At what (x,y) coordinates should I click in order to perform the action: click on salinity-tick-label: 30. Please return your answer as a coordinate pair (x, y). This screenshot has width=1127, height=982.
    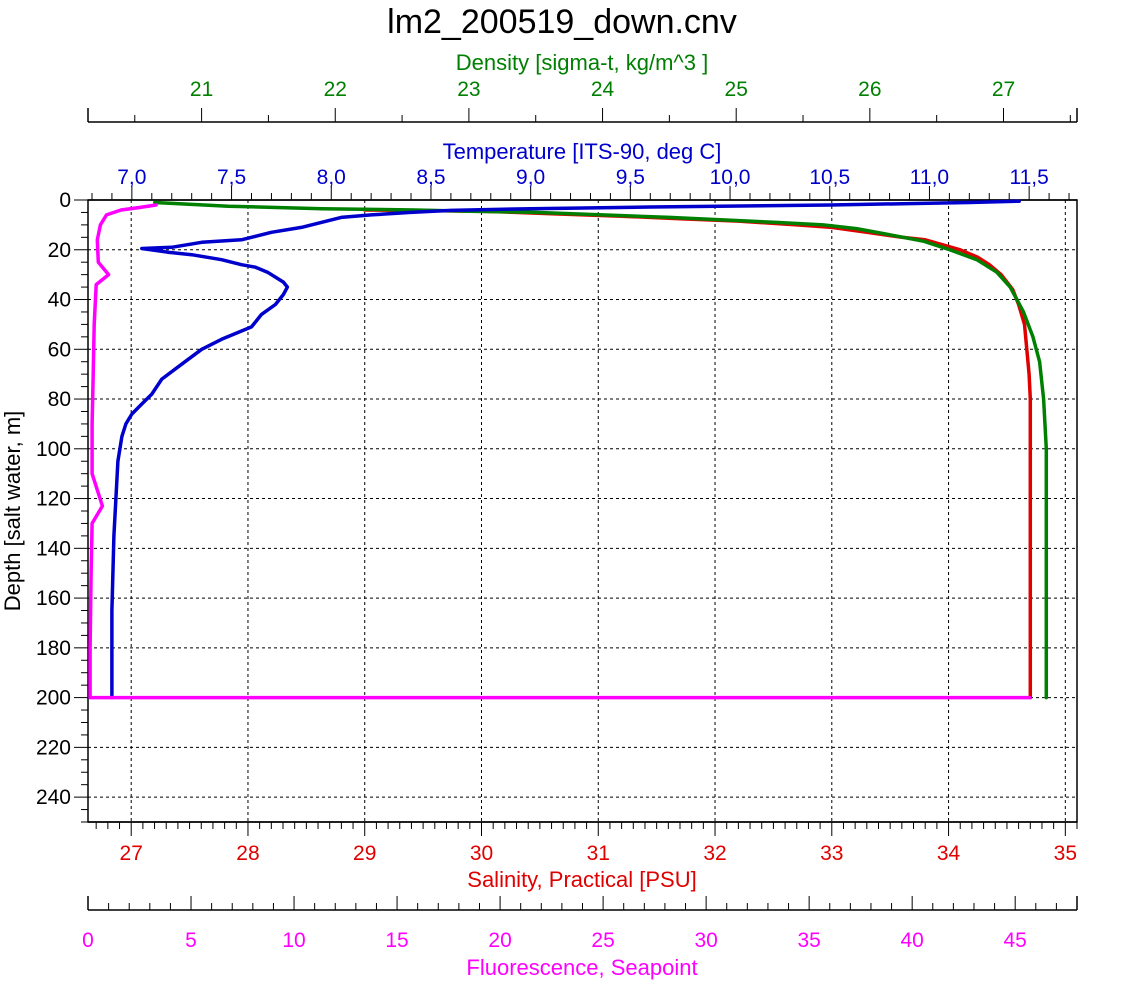
    Looking at the image, I should click on (481, 853).